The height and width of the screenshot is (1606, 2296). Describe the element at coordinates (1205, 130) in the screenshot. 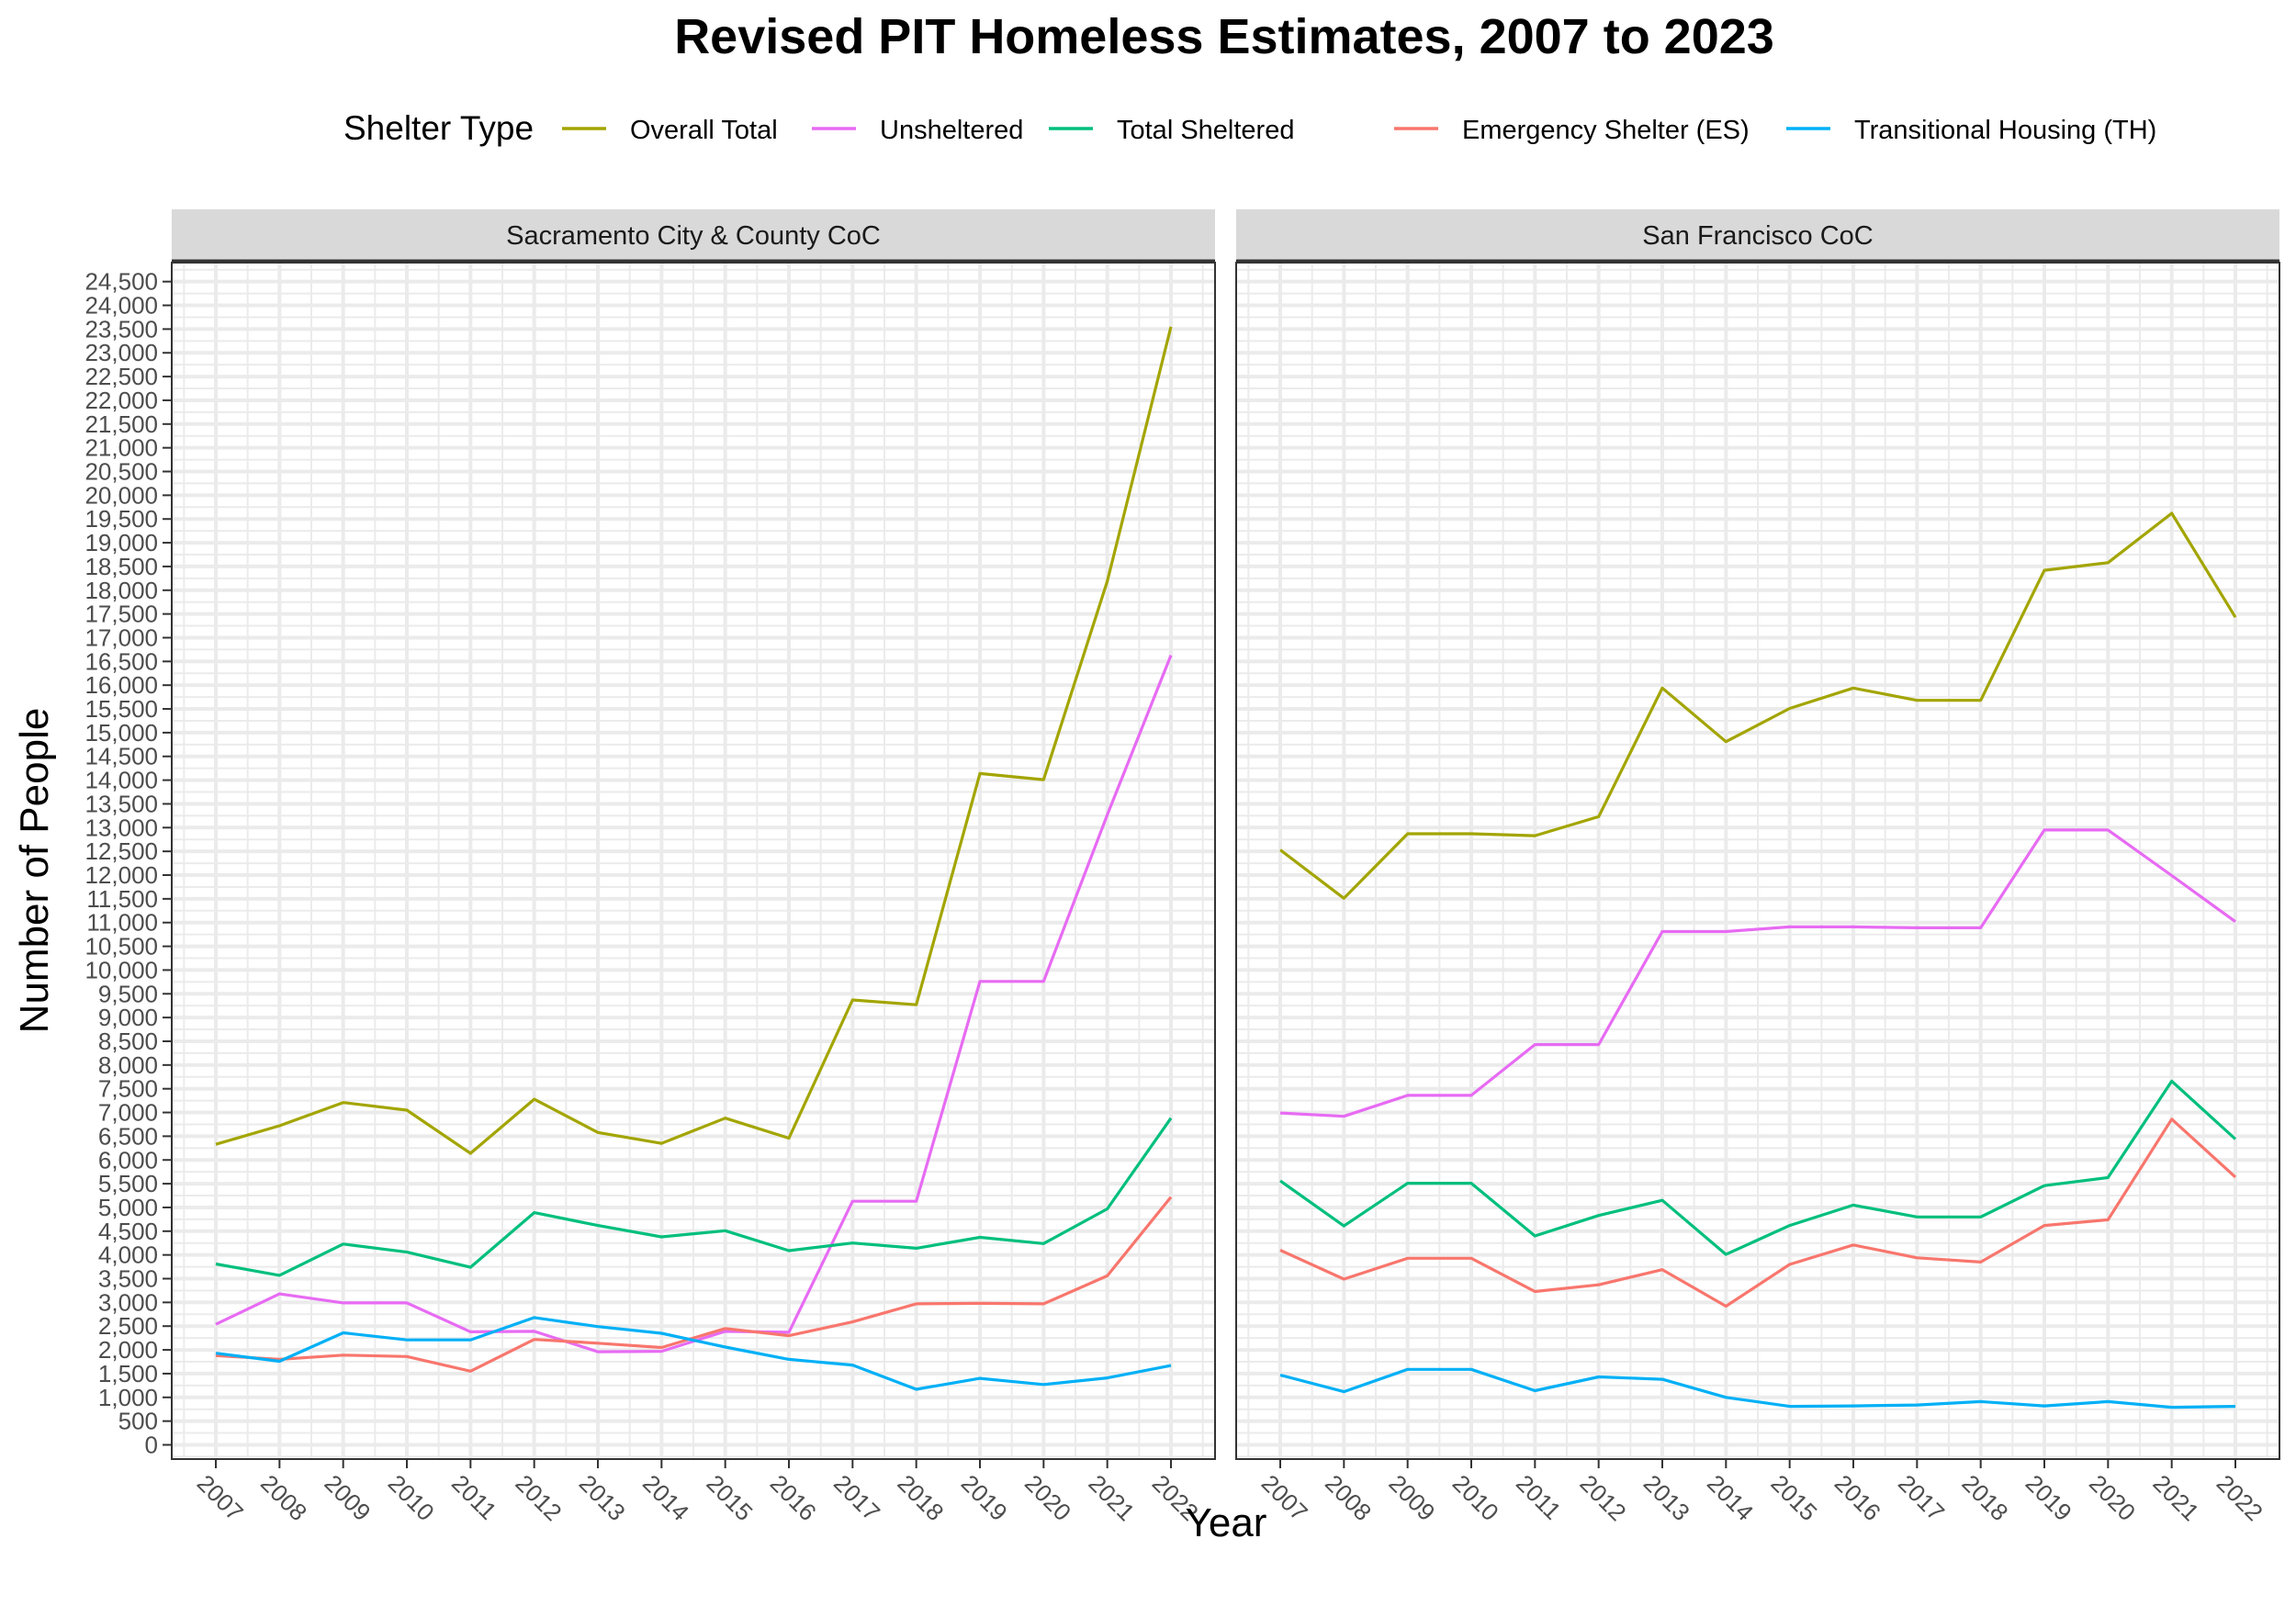

I see `legend-label: Total Sheltered` at that location.